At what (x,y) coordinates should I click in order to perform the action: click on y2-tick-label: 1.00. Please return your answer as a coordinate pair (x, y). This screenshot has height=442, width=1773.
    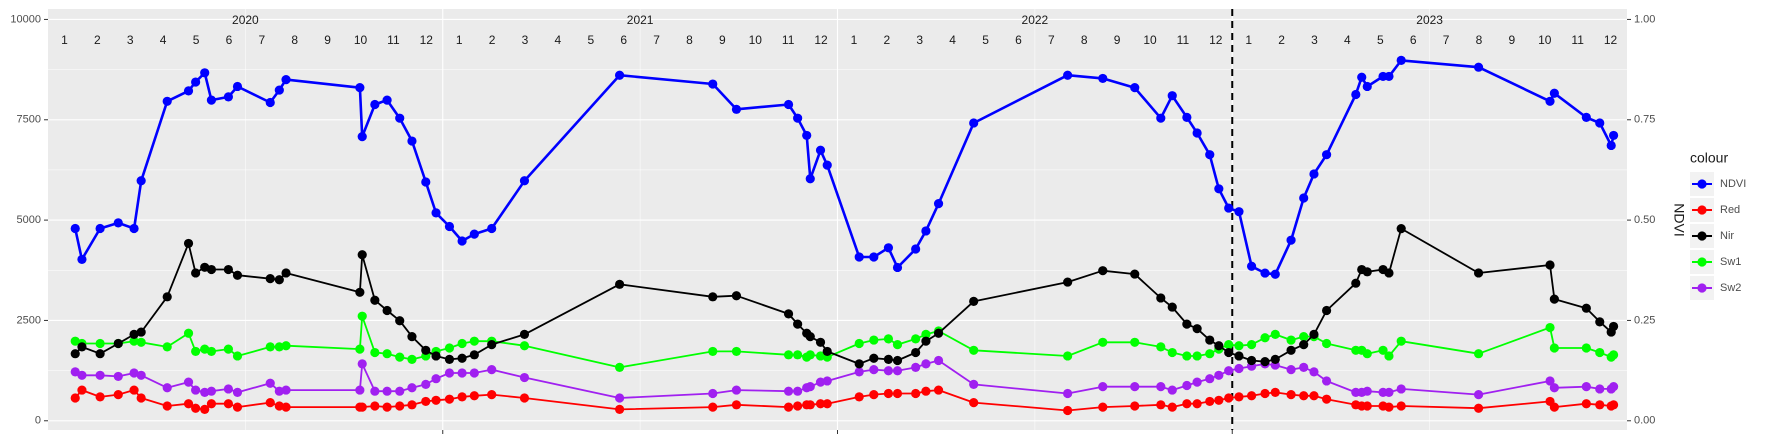
    Looking at the image, I should click on (1644, 19).